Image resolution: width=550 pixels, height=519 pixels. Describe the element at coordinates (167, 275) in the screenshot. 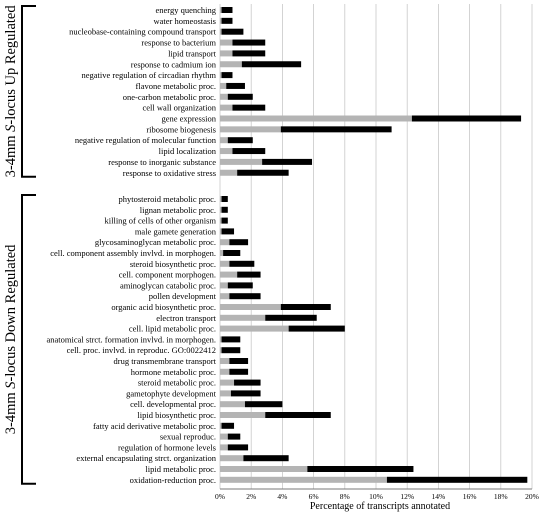

I see `category-label: cell. component morphogen.` at that location.